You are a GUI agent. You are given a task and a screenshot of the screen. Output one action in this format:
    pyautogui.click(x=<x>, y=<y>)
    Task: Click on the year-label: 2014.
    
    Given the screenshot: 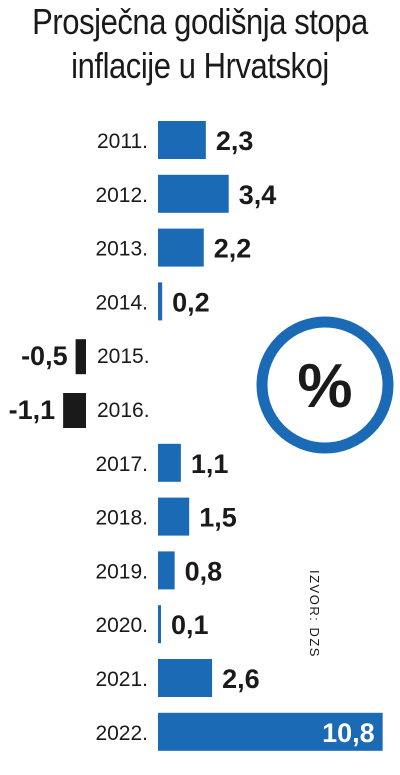 What is the action you would take?
    pyautogui.click(x=121, y=302)
    